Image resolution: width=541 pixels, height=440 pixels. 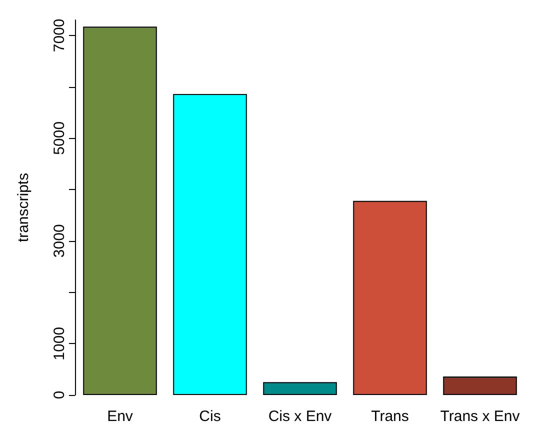 I want to click on x-tick-label: Cis x Env, so click(x=300, y=416).